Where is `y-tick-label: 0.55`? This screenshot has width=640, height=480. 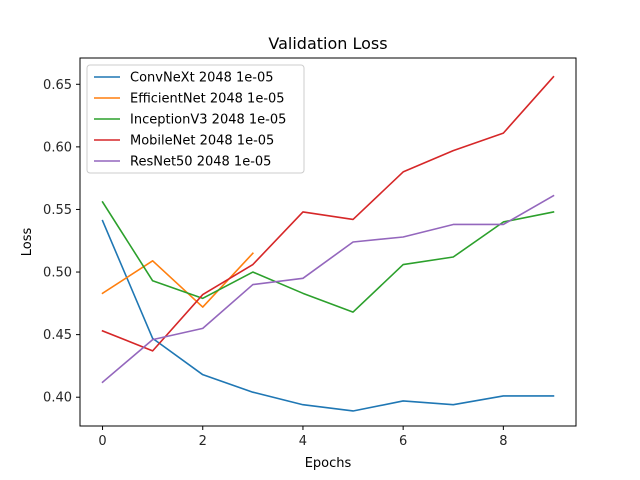 y-tick-label: 0.55 is located at coordinates (57, 210).